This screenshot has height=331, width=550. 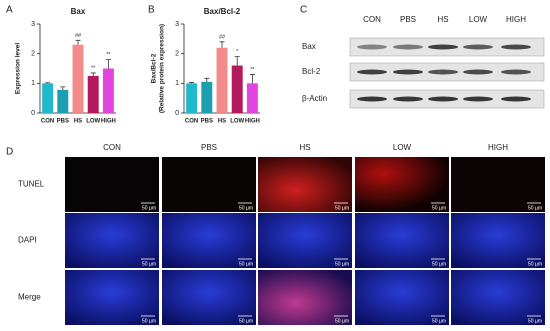 What do you see at coordinates (78, 36) in the screenshot?
I see `significance-label: ##` at bounding box center [78, 36].